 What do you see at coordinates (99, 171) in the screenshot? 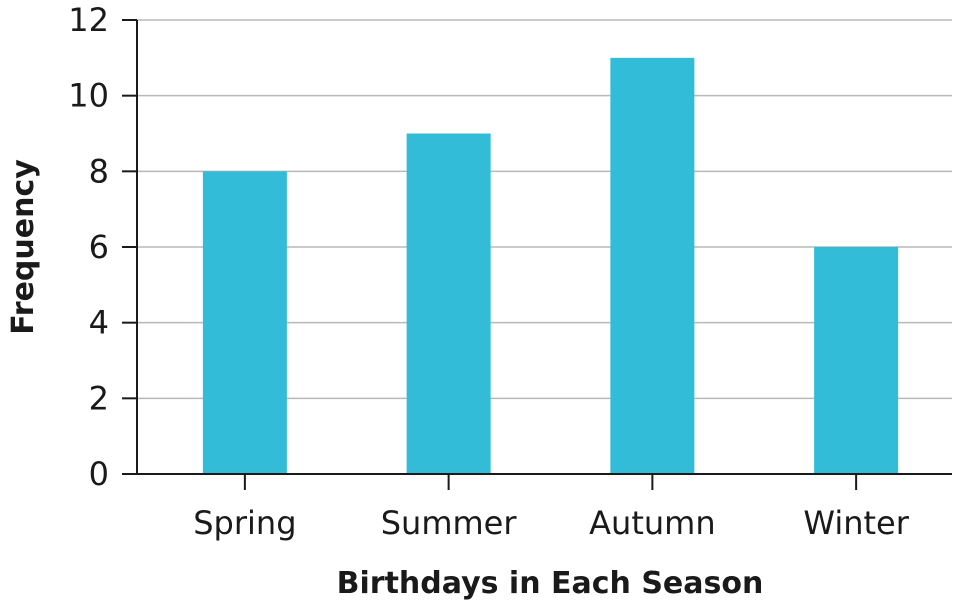
I see `y-tick-label-8: 8` at bounding box center [99, 171].